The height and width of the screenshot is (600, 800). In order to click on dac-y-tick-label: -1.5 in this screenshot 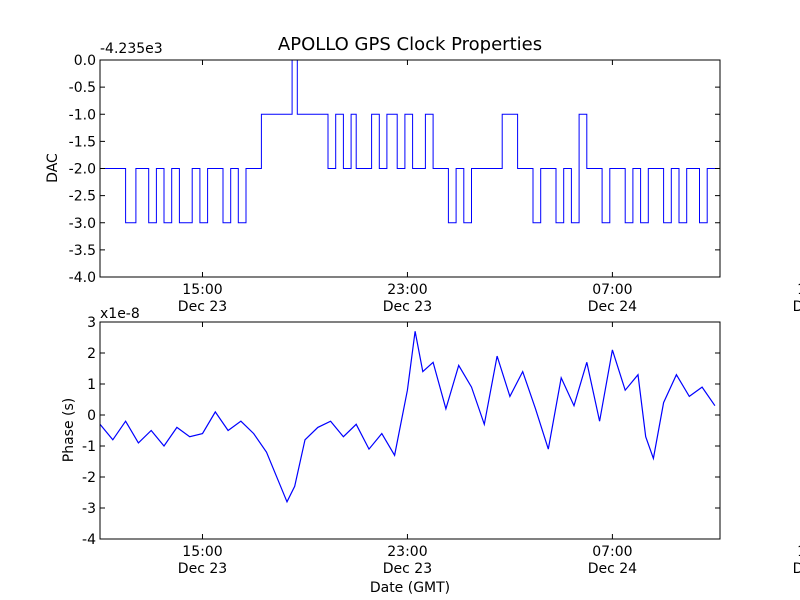, I will do `click(82, 142)`.